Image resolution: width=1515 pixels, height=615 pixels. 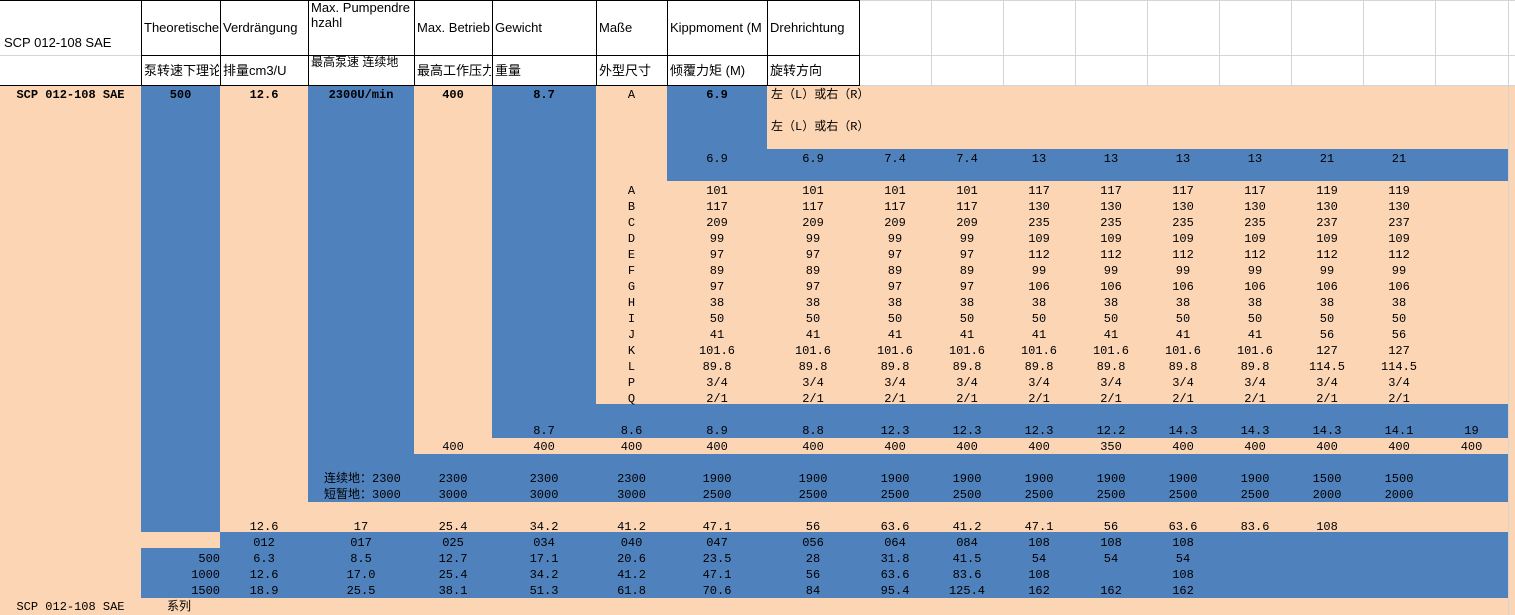 What do you see at coordinates (631, 351) in the screenshot?
I see `dim-letter: K` at bounding box center [631, 351].